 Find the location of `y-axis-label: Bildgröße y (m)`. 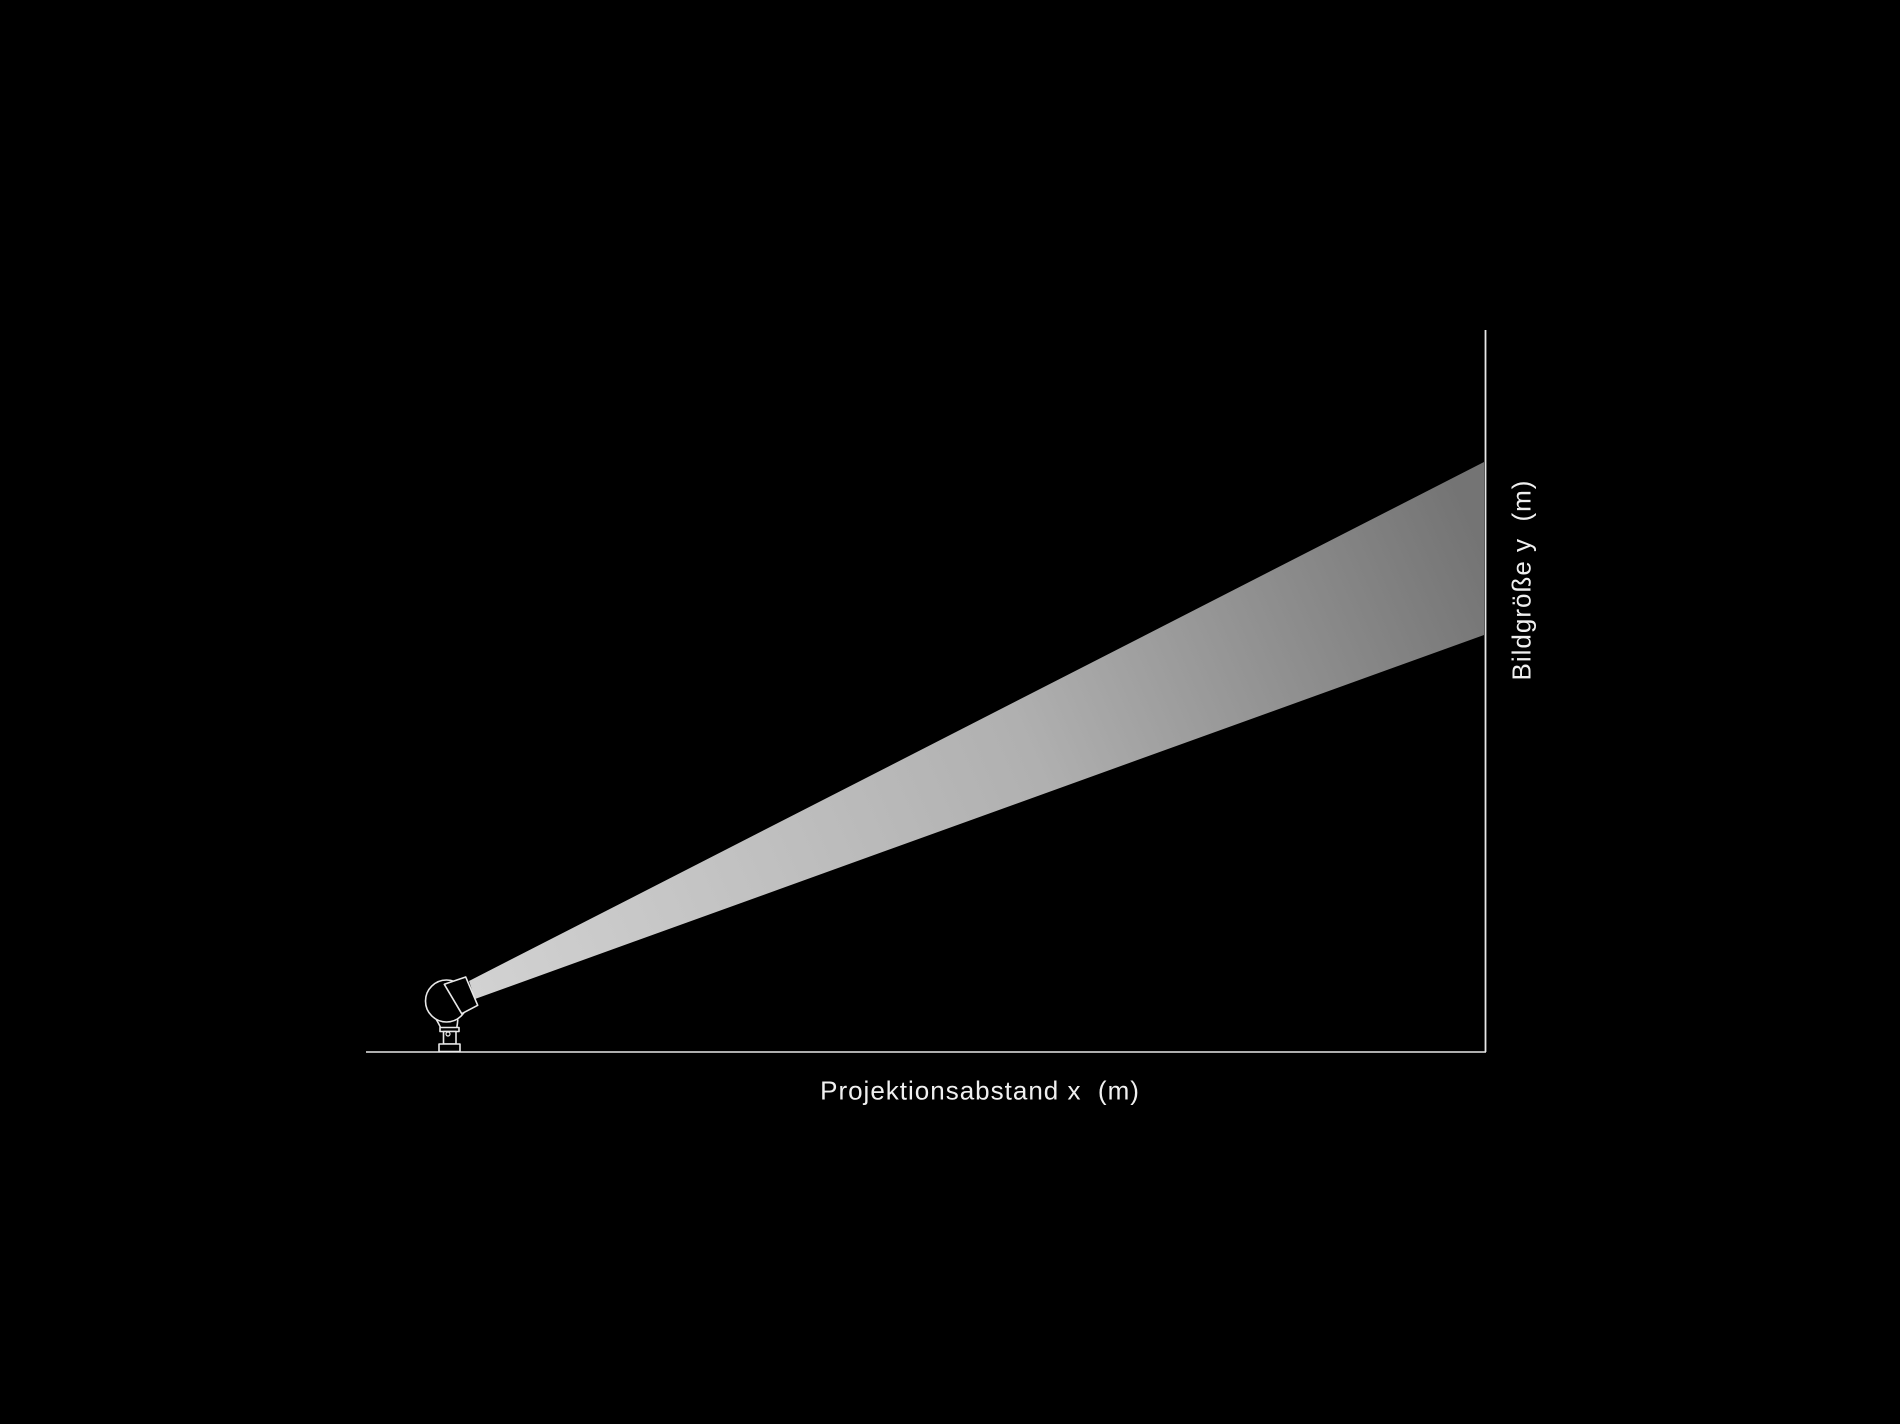

y-axis-label: Bildgröße y (m) is located at coordinates (1521, 580).